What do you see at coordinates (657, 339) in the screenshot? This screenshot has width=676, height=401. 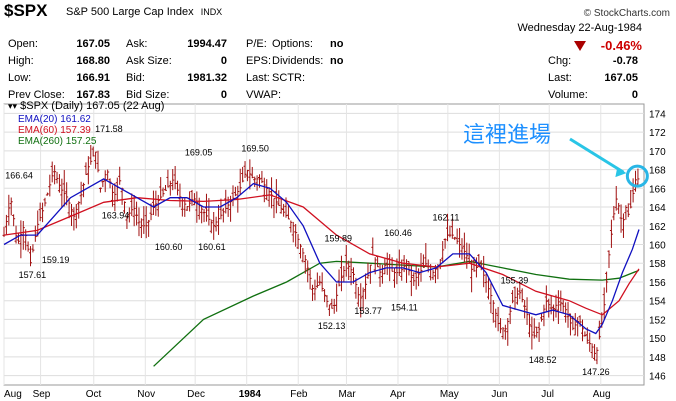 I see `y-tick-label: 150` at bounding box center [657, 339].